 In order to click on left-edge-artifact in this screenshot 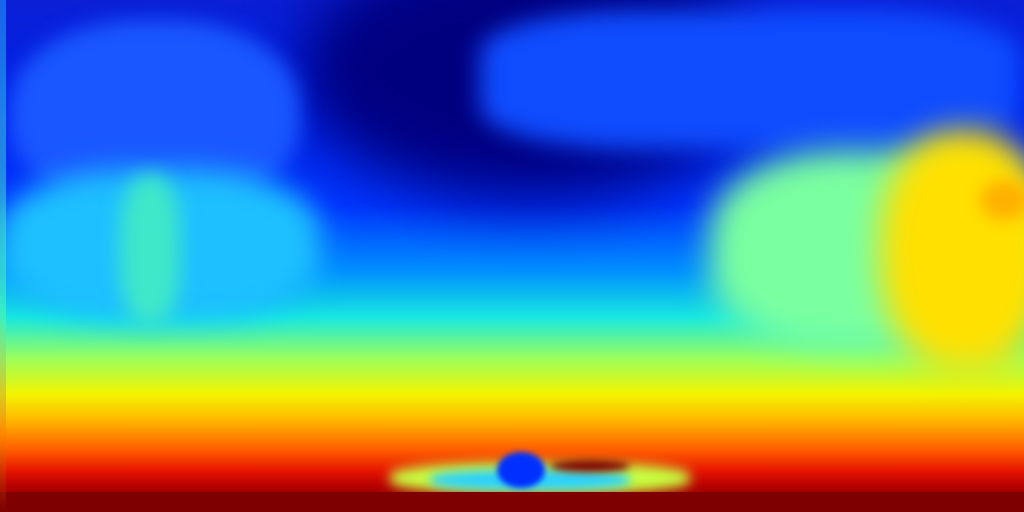, I will do `click(3, 256)`.